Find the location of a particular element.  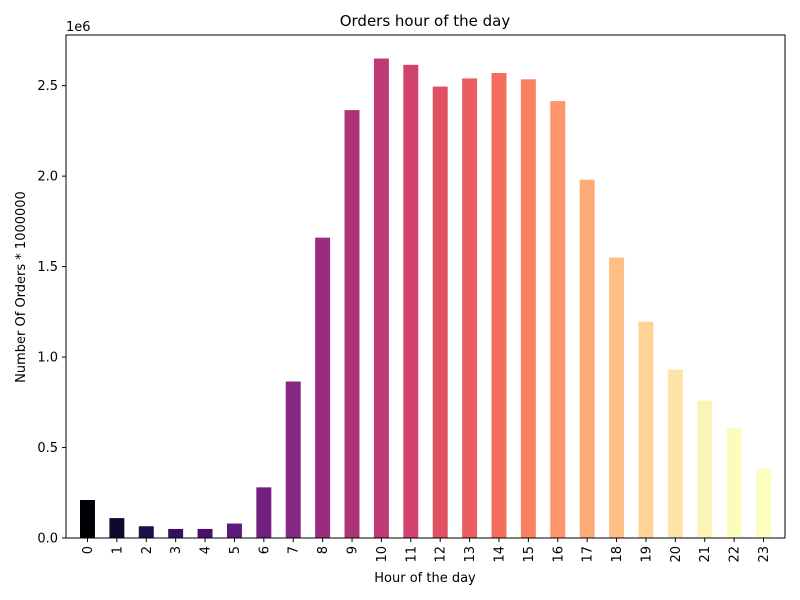

x-tick-label: 20 is located at coordinates (676, 554).